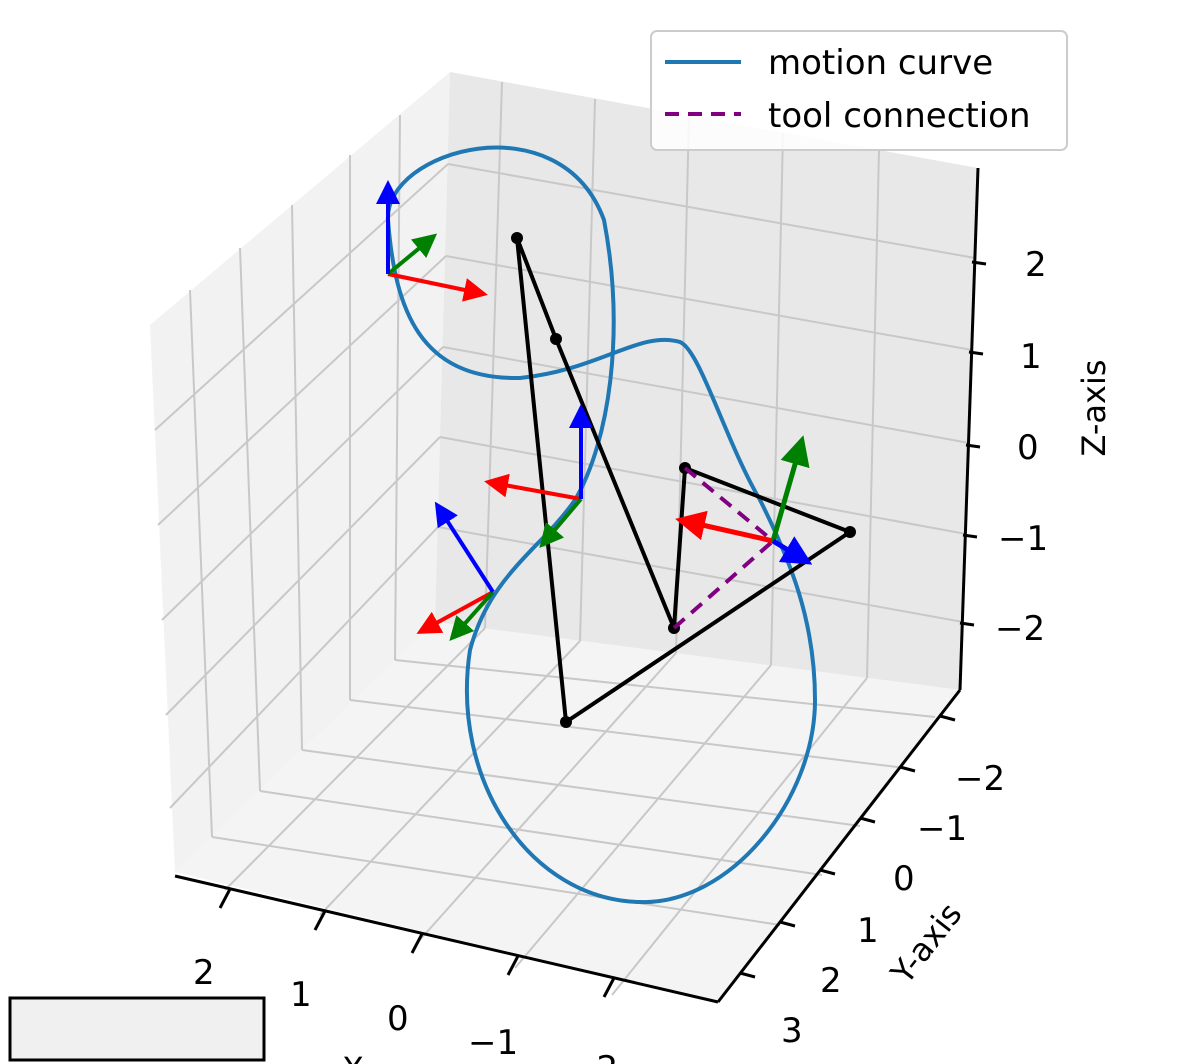 The width and height of the screenshot is (1196, 1064). What do you see at coordinates (1023, 539) in the screenshot?
I see `z-tick-label: −1` at bounding box center [1023, 539].